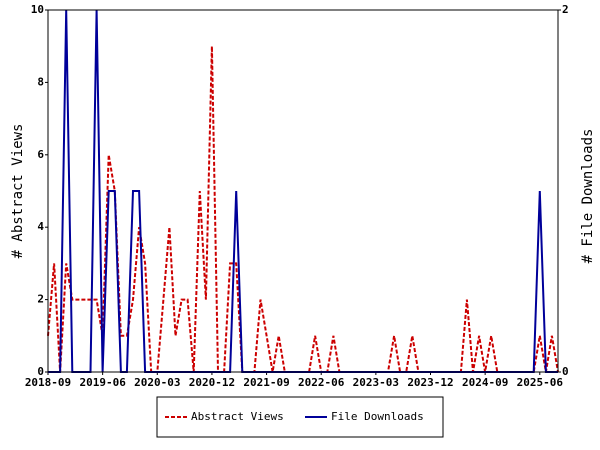  What do you see at coordinates (37, 9) in the screenshot?
I see `y-tick-label: 10` at bounding box center [37, 9].